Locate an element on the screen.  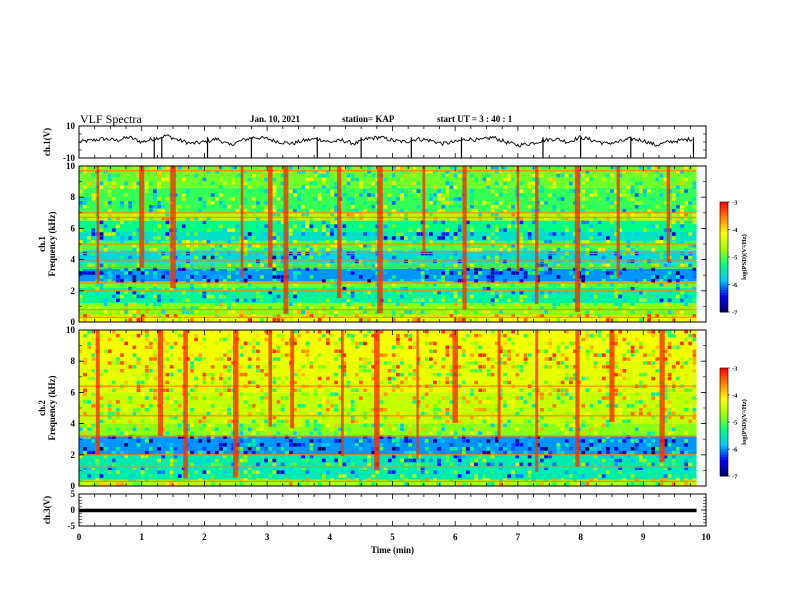
ch1-band is located at coordinates (388, 236).